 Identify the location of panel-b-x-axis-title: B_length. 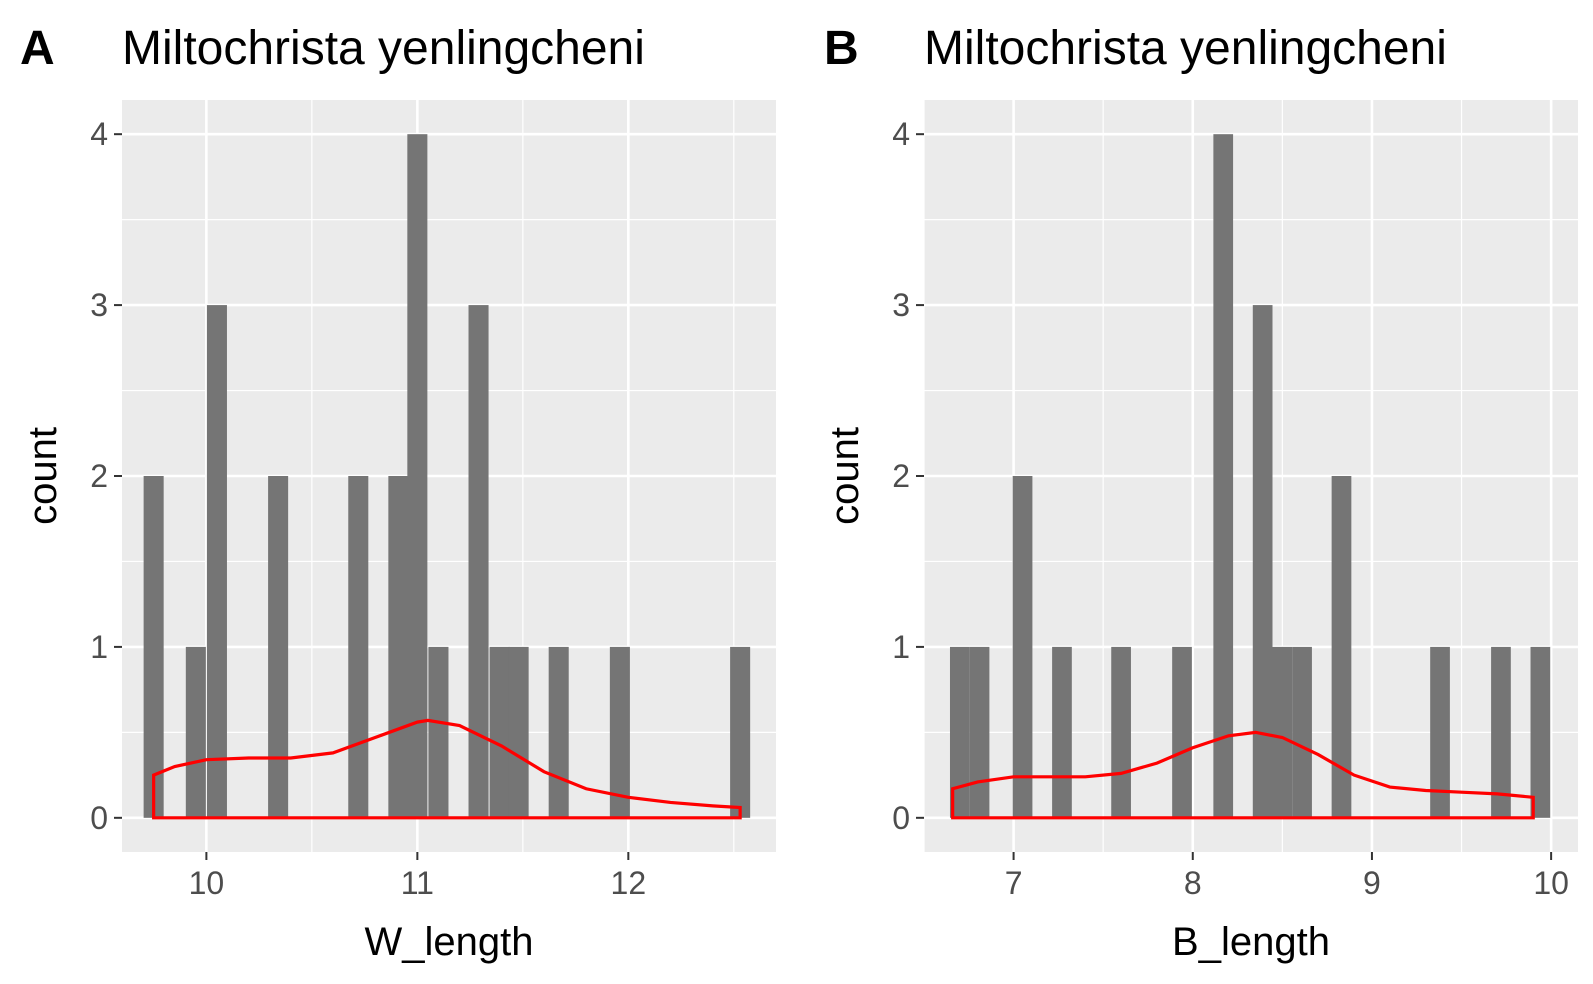
(1251, 942).